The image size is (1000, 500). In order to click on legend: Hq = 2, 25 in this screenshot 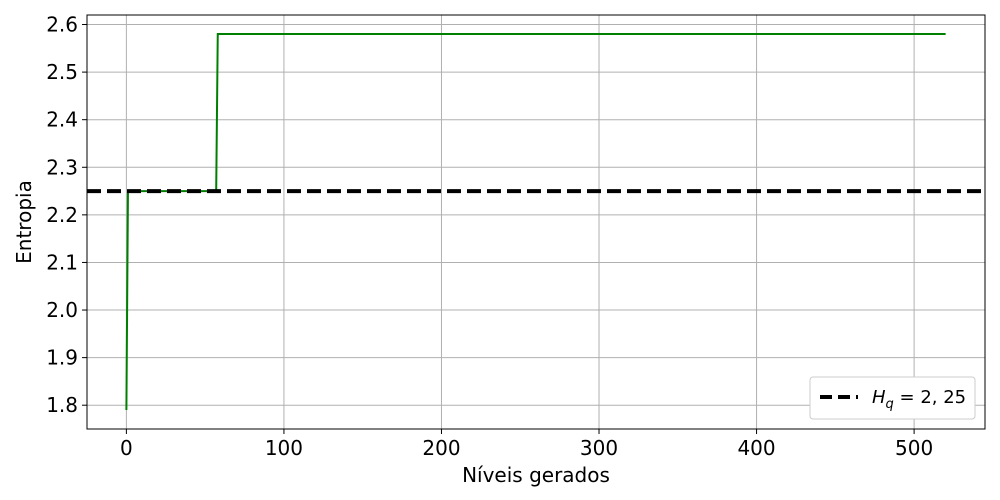, I will do `click(892, 398)`.